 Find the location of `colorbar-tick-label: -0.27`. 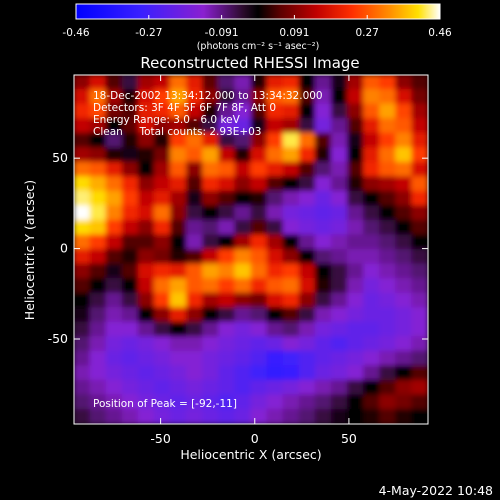

colorbar-tick-label: -0.27 is located at coordinates (148, 33).